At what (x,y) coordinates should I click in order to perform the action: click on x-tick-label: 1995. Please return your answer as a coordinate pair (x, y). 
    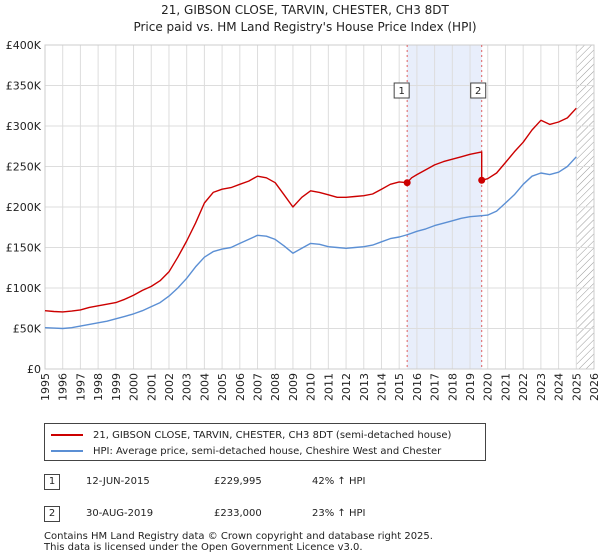
    Looking at the image, I should click on (45, 387).